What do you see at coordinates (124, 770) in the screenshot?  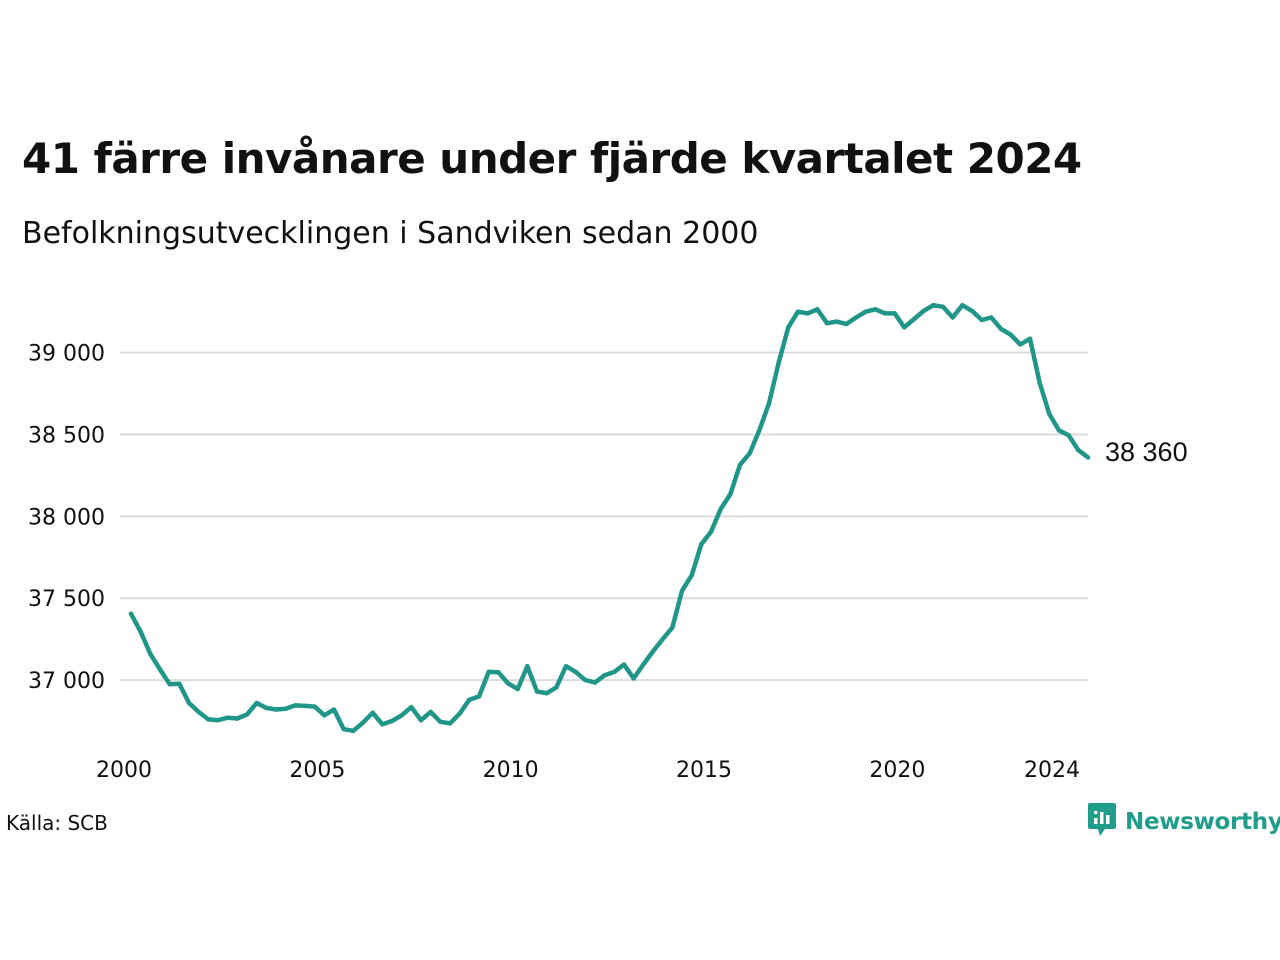 I see `x-tick-label: 2000` at bounding box center [124, 770].